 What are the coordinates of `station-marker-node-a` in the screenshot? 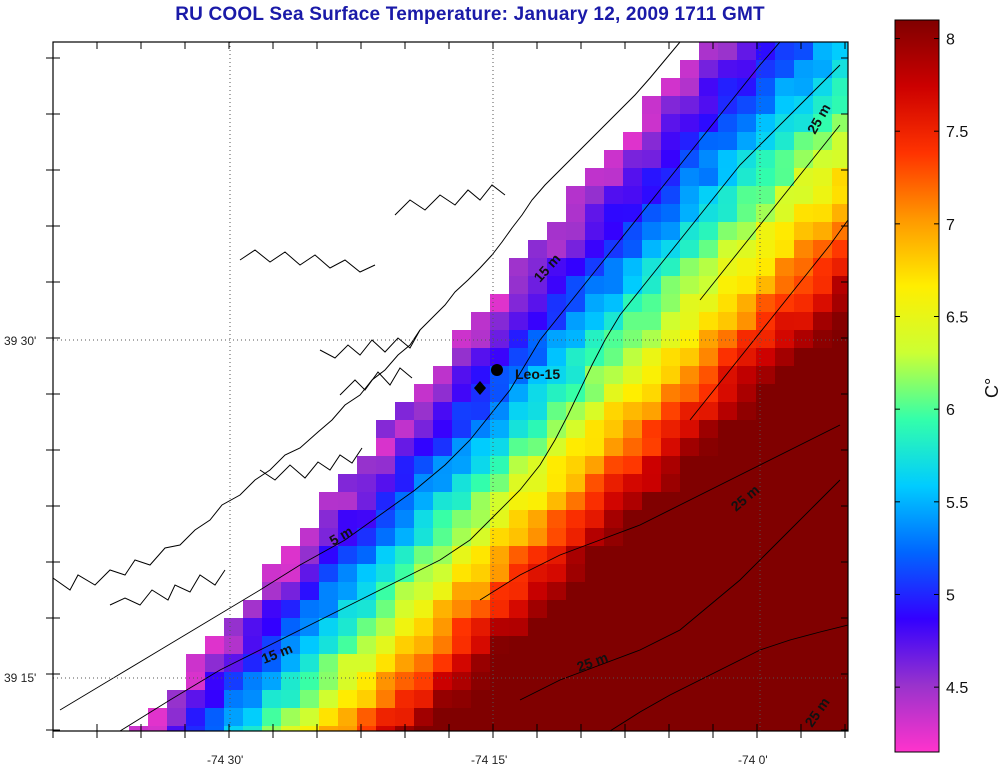 It's located at (497, 370).